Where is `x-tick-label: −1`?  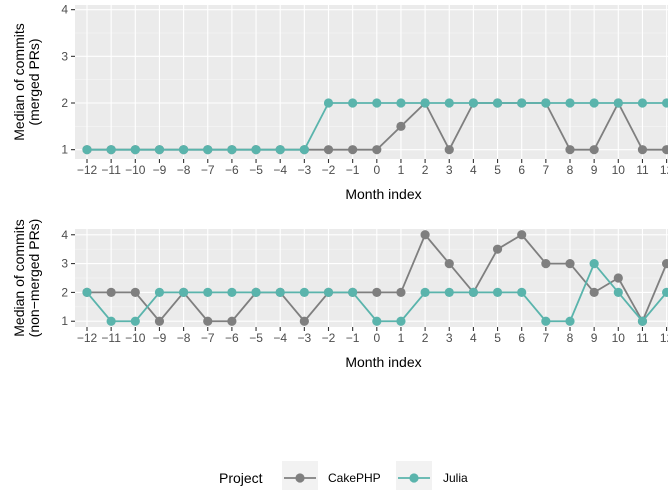
x-tick-label: −1 is located at coordinates (353, 170).